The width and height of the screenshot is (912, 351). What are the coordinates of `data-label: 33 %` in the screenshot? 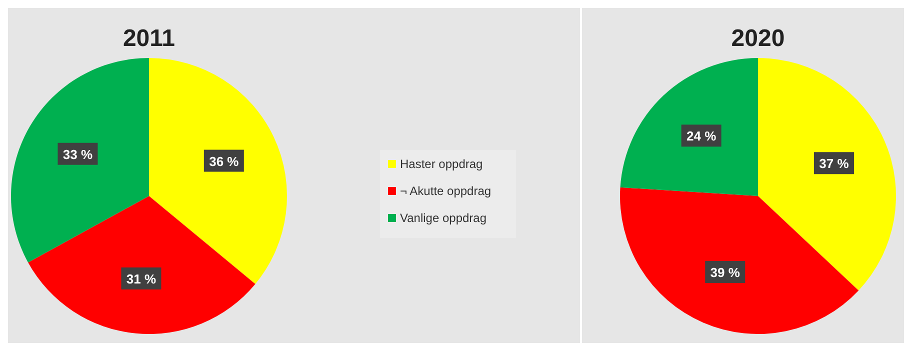 It's located at (77, 154).